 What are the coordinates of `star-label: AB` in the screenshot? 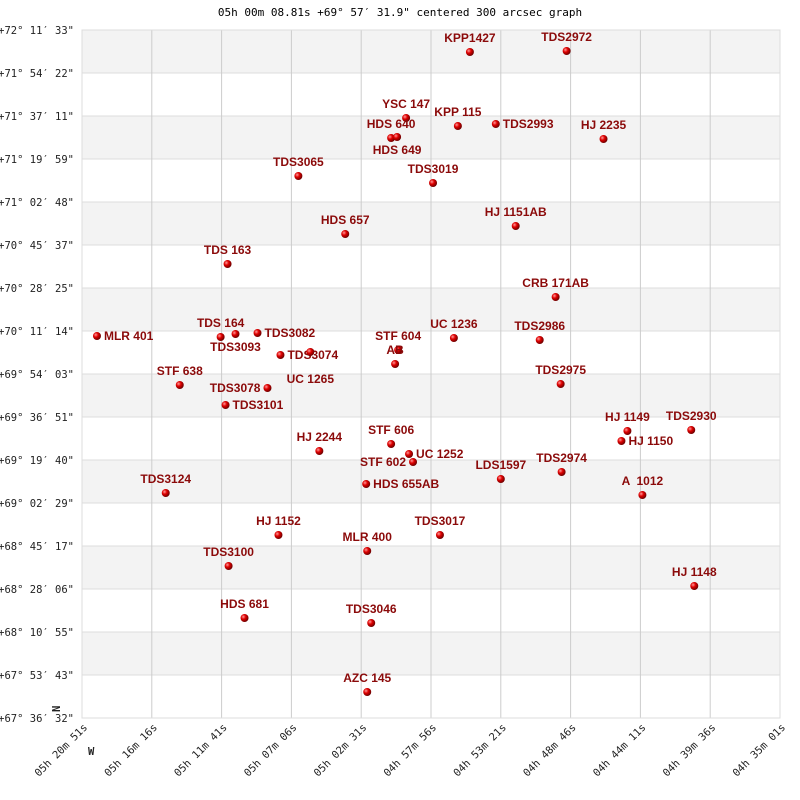 It's located at (395, 350).